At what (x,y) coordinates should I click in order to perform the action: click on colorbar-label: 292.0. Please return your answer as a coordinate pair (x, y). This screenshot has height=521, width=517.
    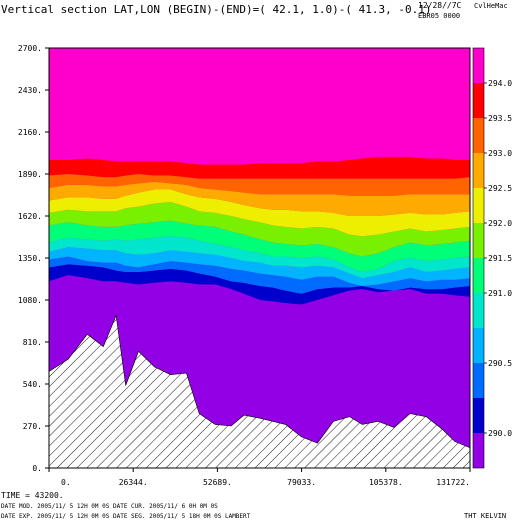
    Looking at the image, I should click on (500, 223).